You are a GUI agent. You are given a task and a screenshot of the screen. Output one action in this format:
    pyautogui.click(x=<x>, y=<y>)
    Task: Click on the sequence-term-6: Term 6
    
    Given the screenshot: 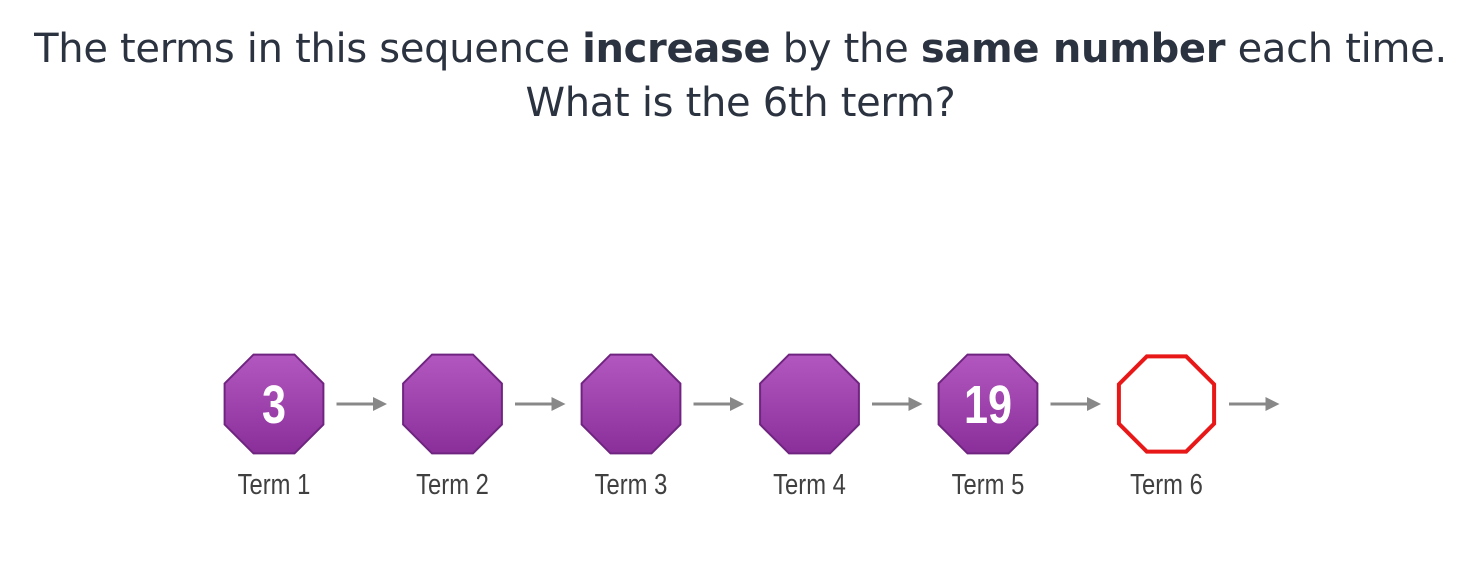 What is the action you would take?
    pyautogui.click(x=1166, y=427)
    